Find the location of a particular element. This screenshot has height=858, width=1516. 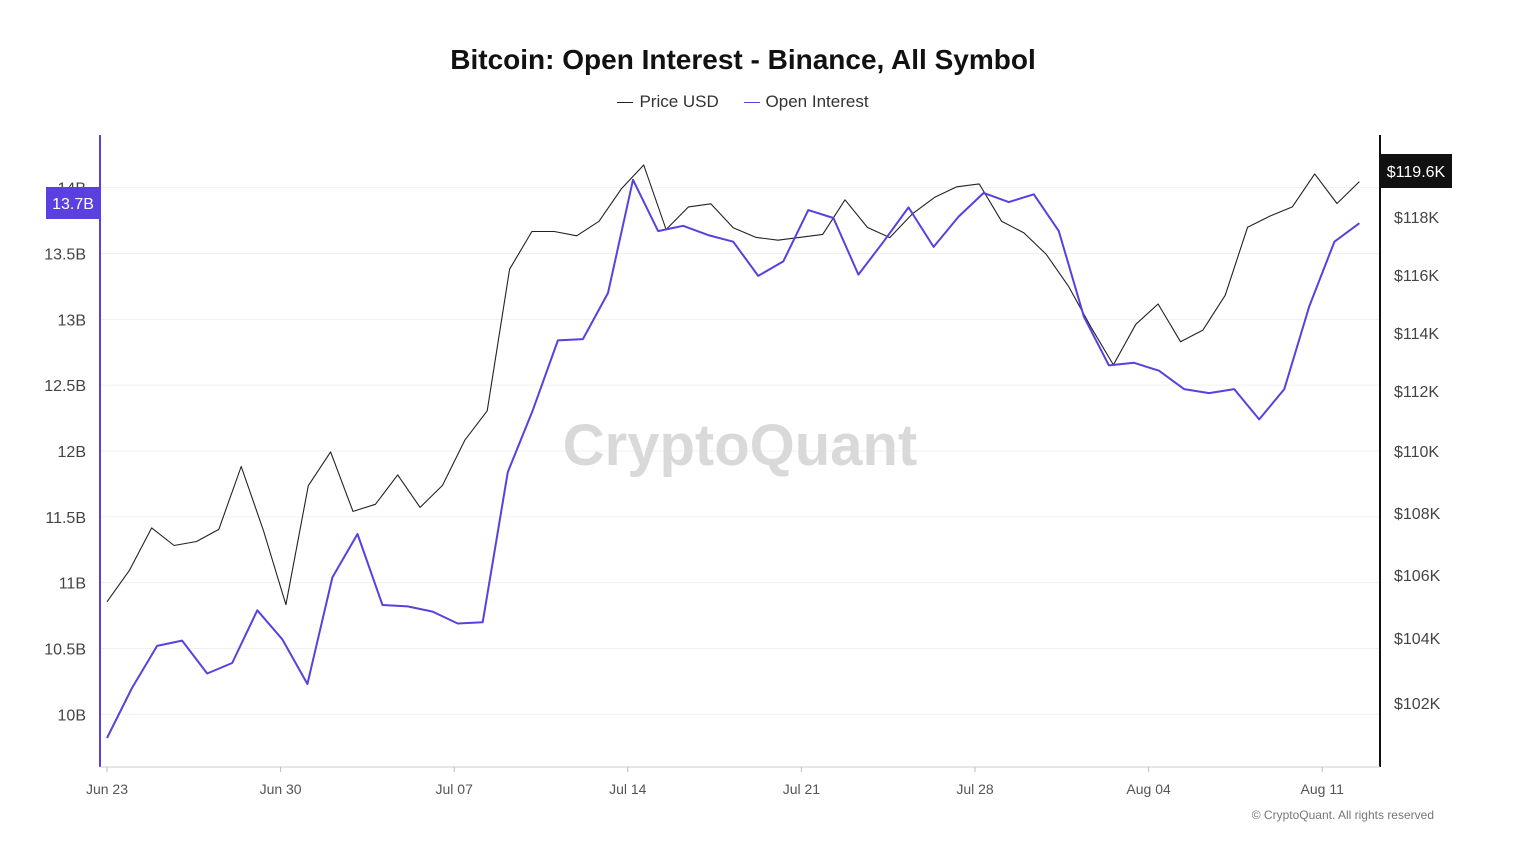

legend-item-price: Price USD is located at coordinates (668, 102).